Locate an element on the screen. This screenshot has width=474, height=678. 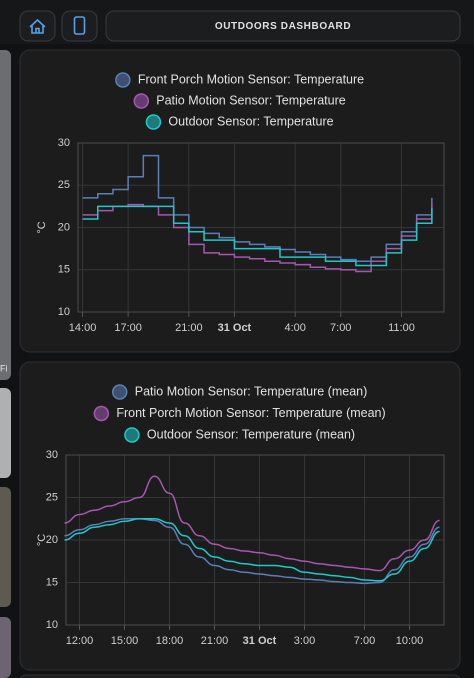
title-bar is located at coordinates (283, 26).